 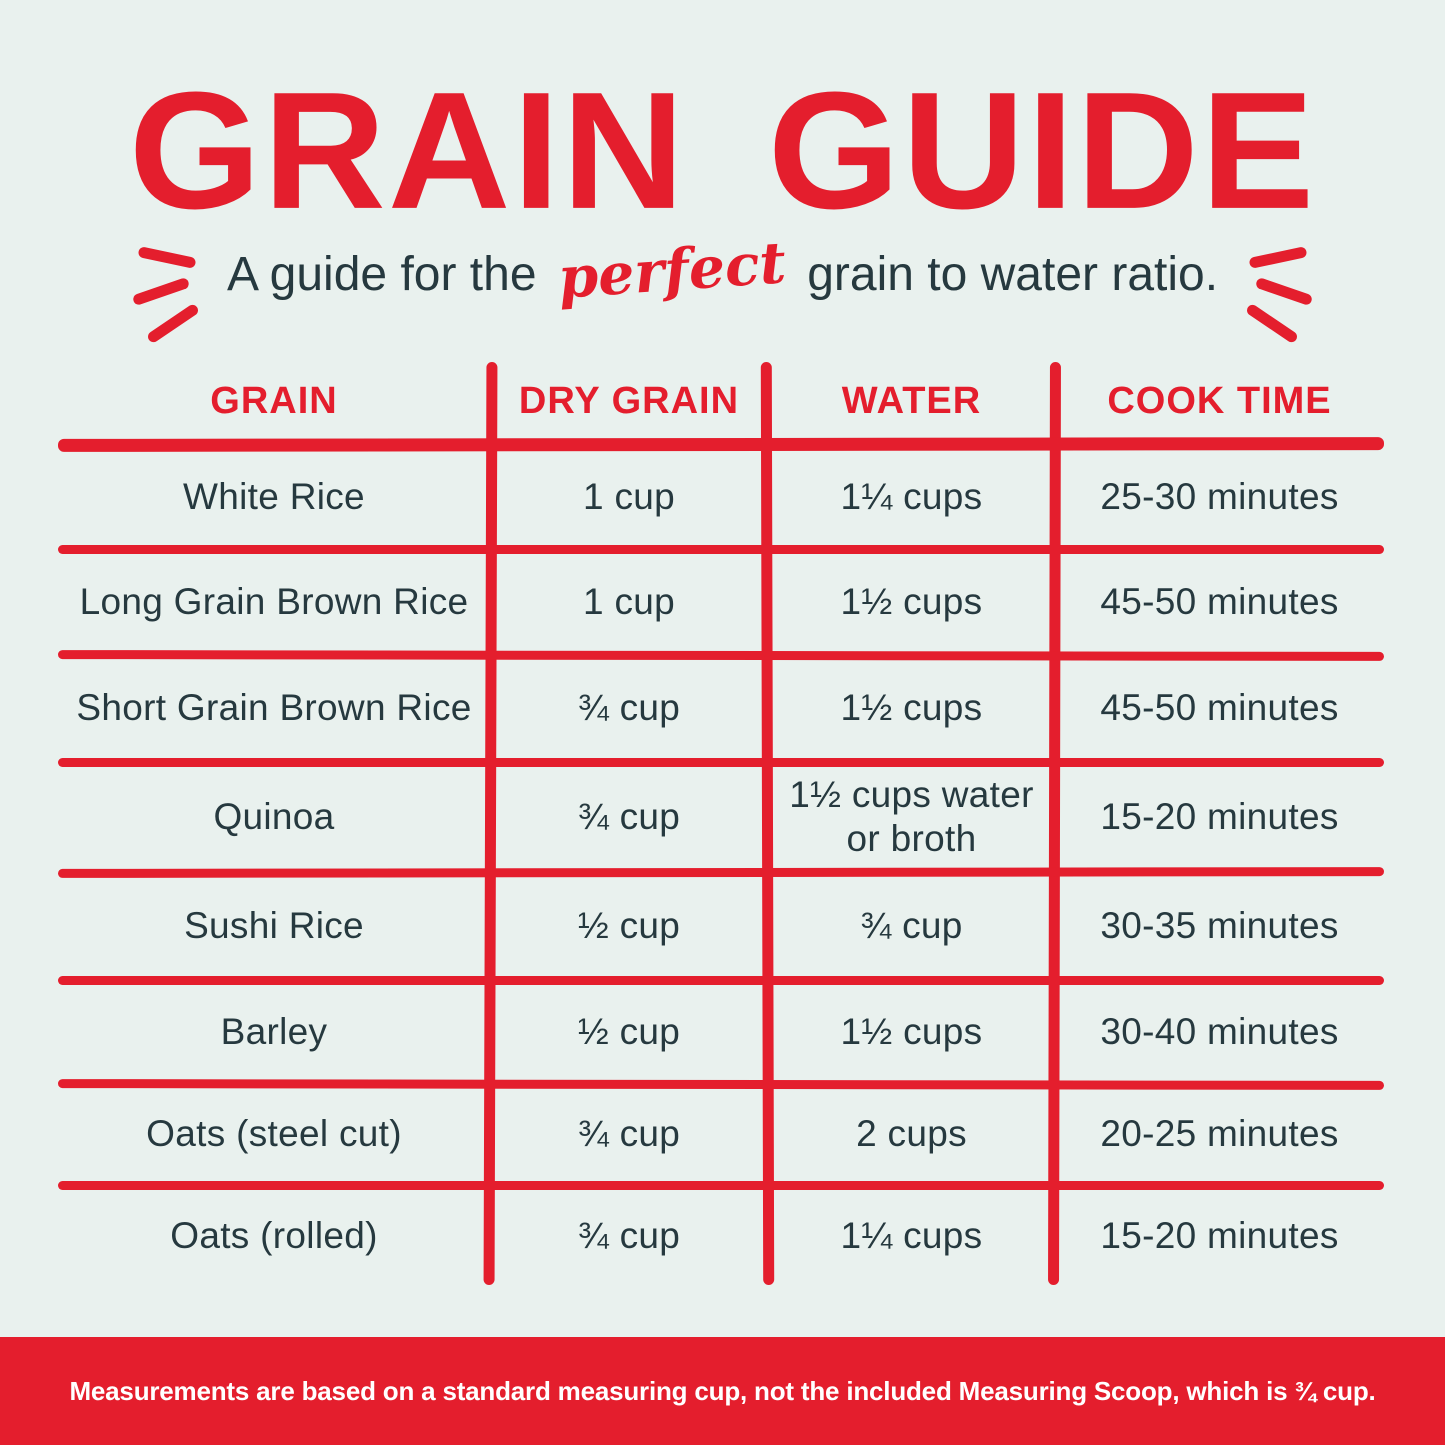 What do you see at coordinates (911, 401) in the screenshot?
I see `column-header-water: WATER` at bounding box center [911, 401].